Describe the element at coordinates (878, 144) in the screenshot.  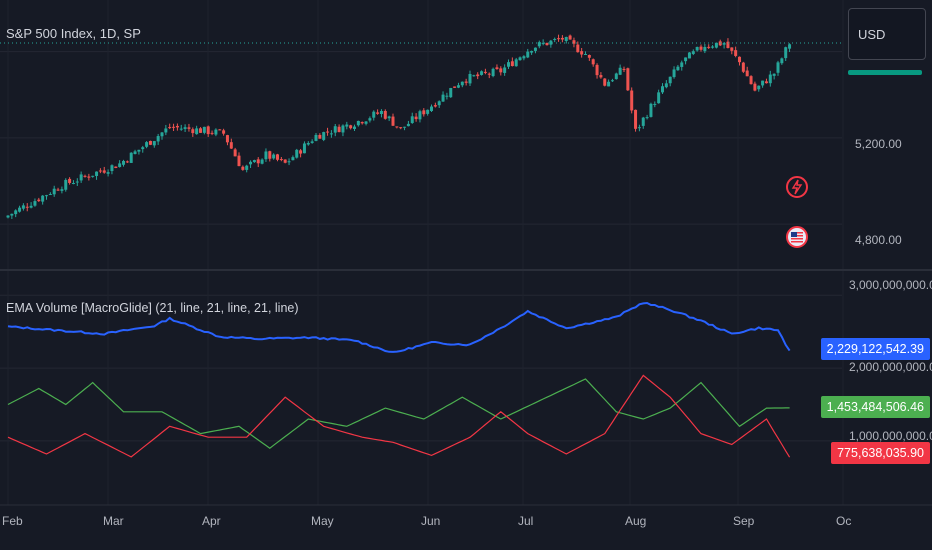
I see `price-axis-label-5200: 5,200.00` at that location.